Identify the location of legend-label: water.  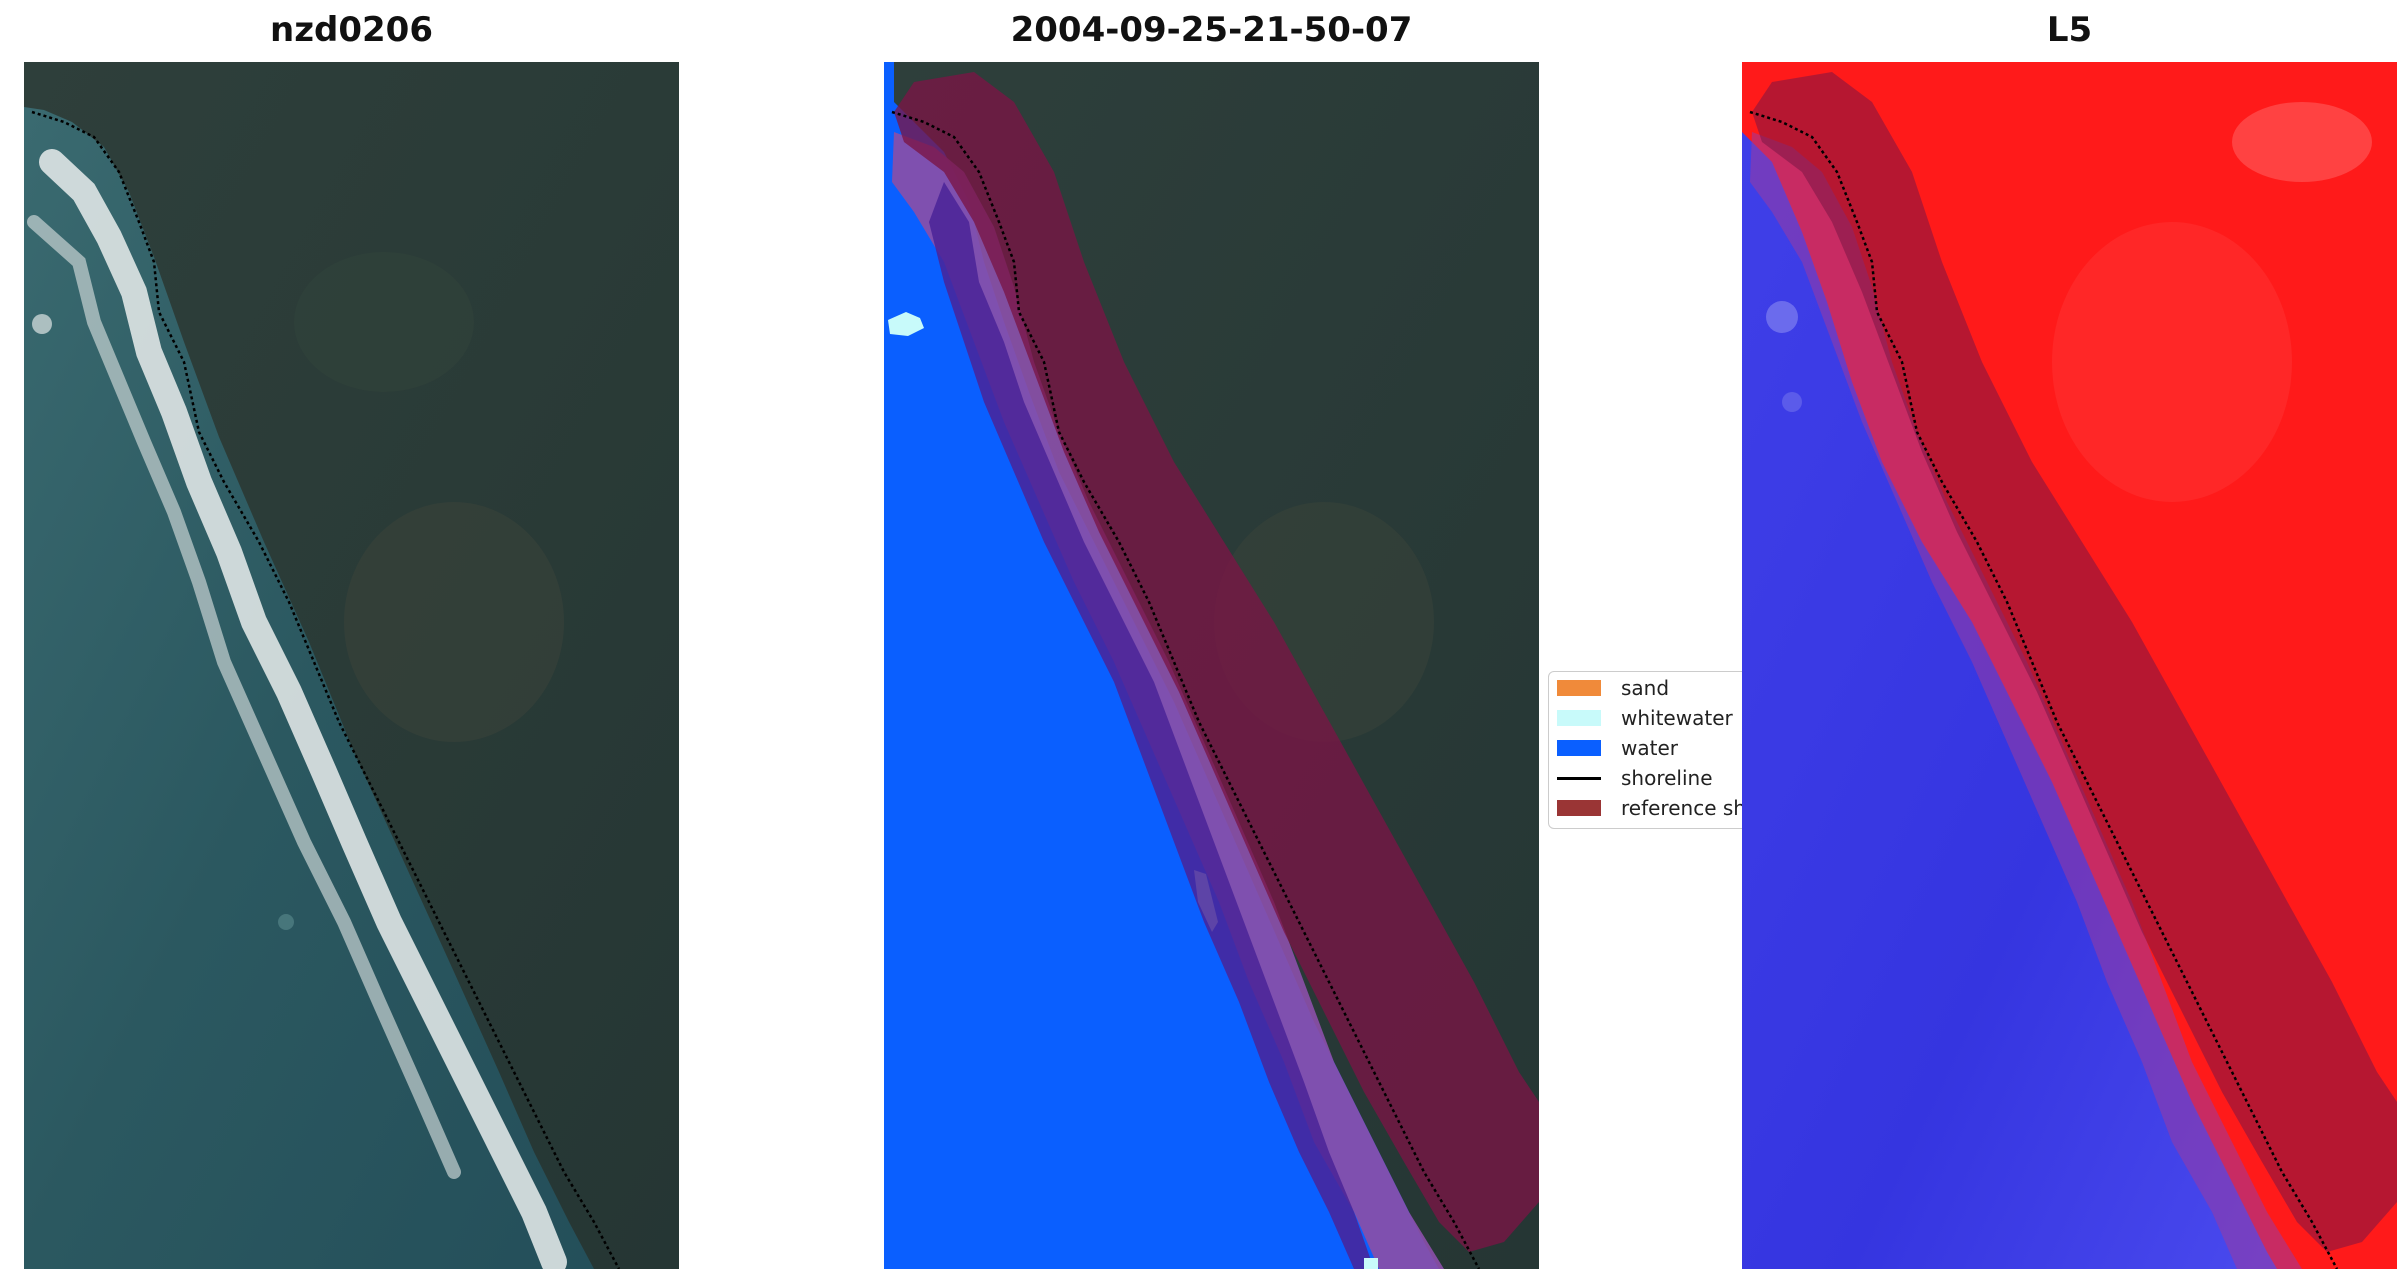
(1649, 748).